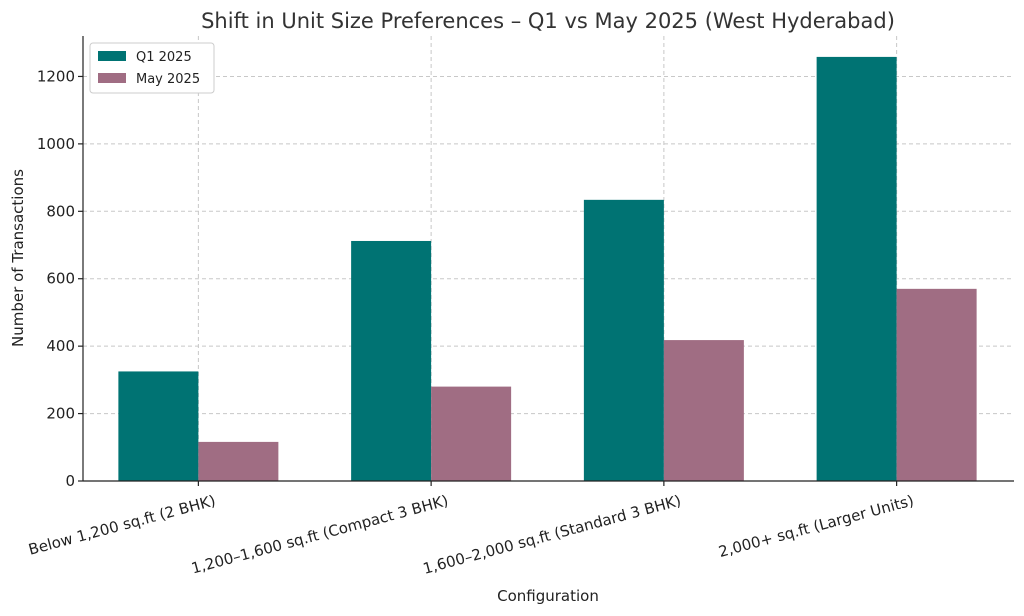 The image size is (1024, 616). I want to click on y-tick-label: 1200, so click(56, 76).